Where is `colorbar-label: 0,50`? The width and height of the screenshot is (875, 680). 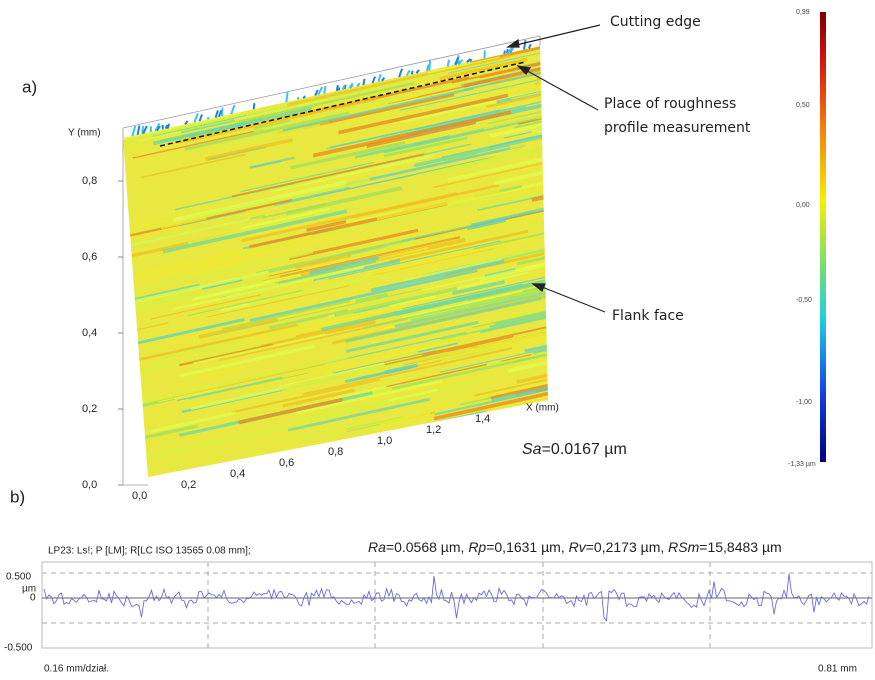 colorbar-label: 0,50 is located at coordinates (803, 105).